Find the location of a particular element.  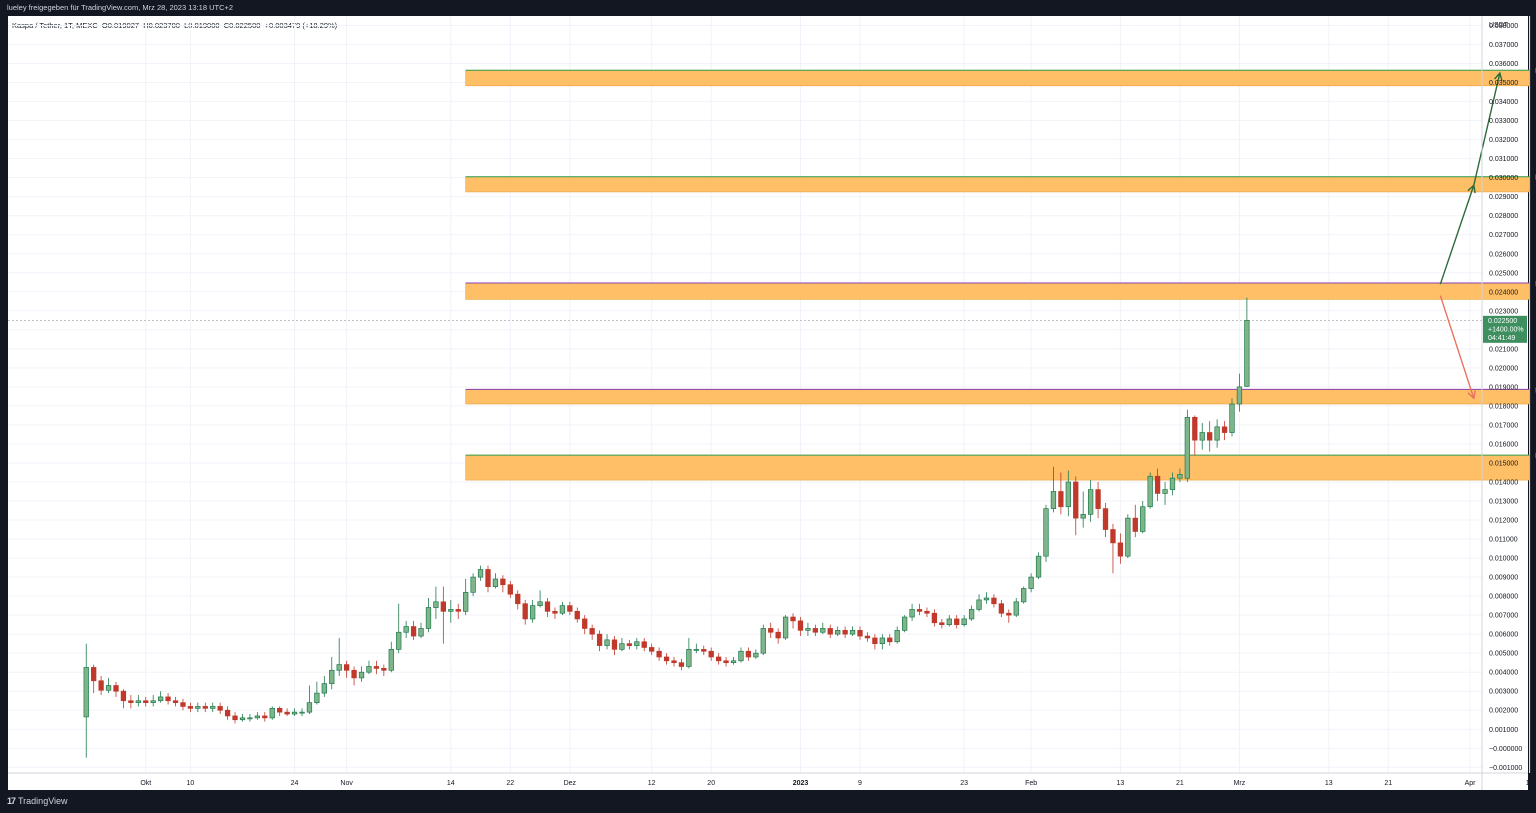

x-tick-label: 9 is located at coordinates (860, 783).